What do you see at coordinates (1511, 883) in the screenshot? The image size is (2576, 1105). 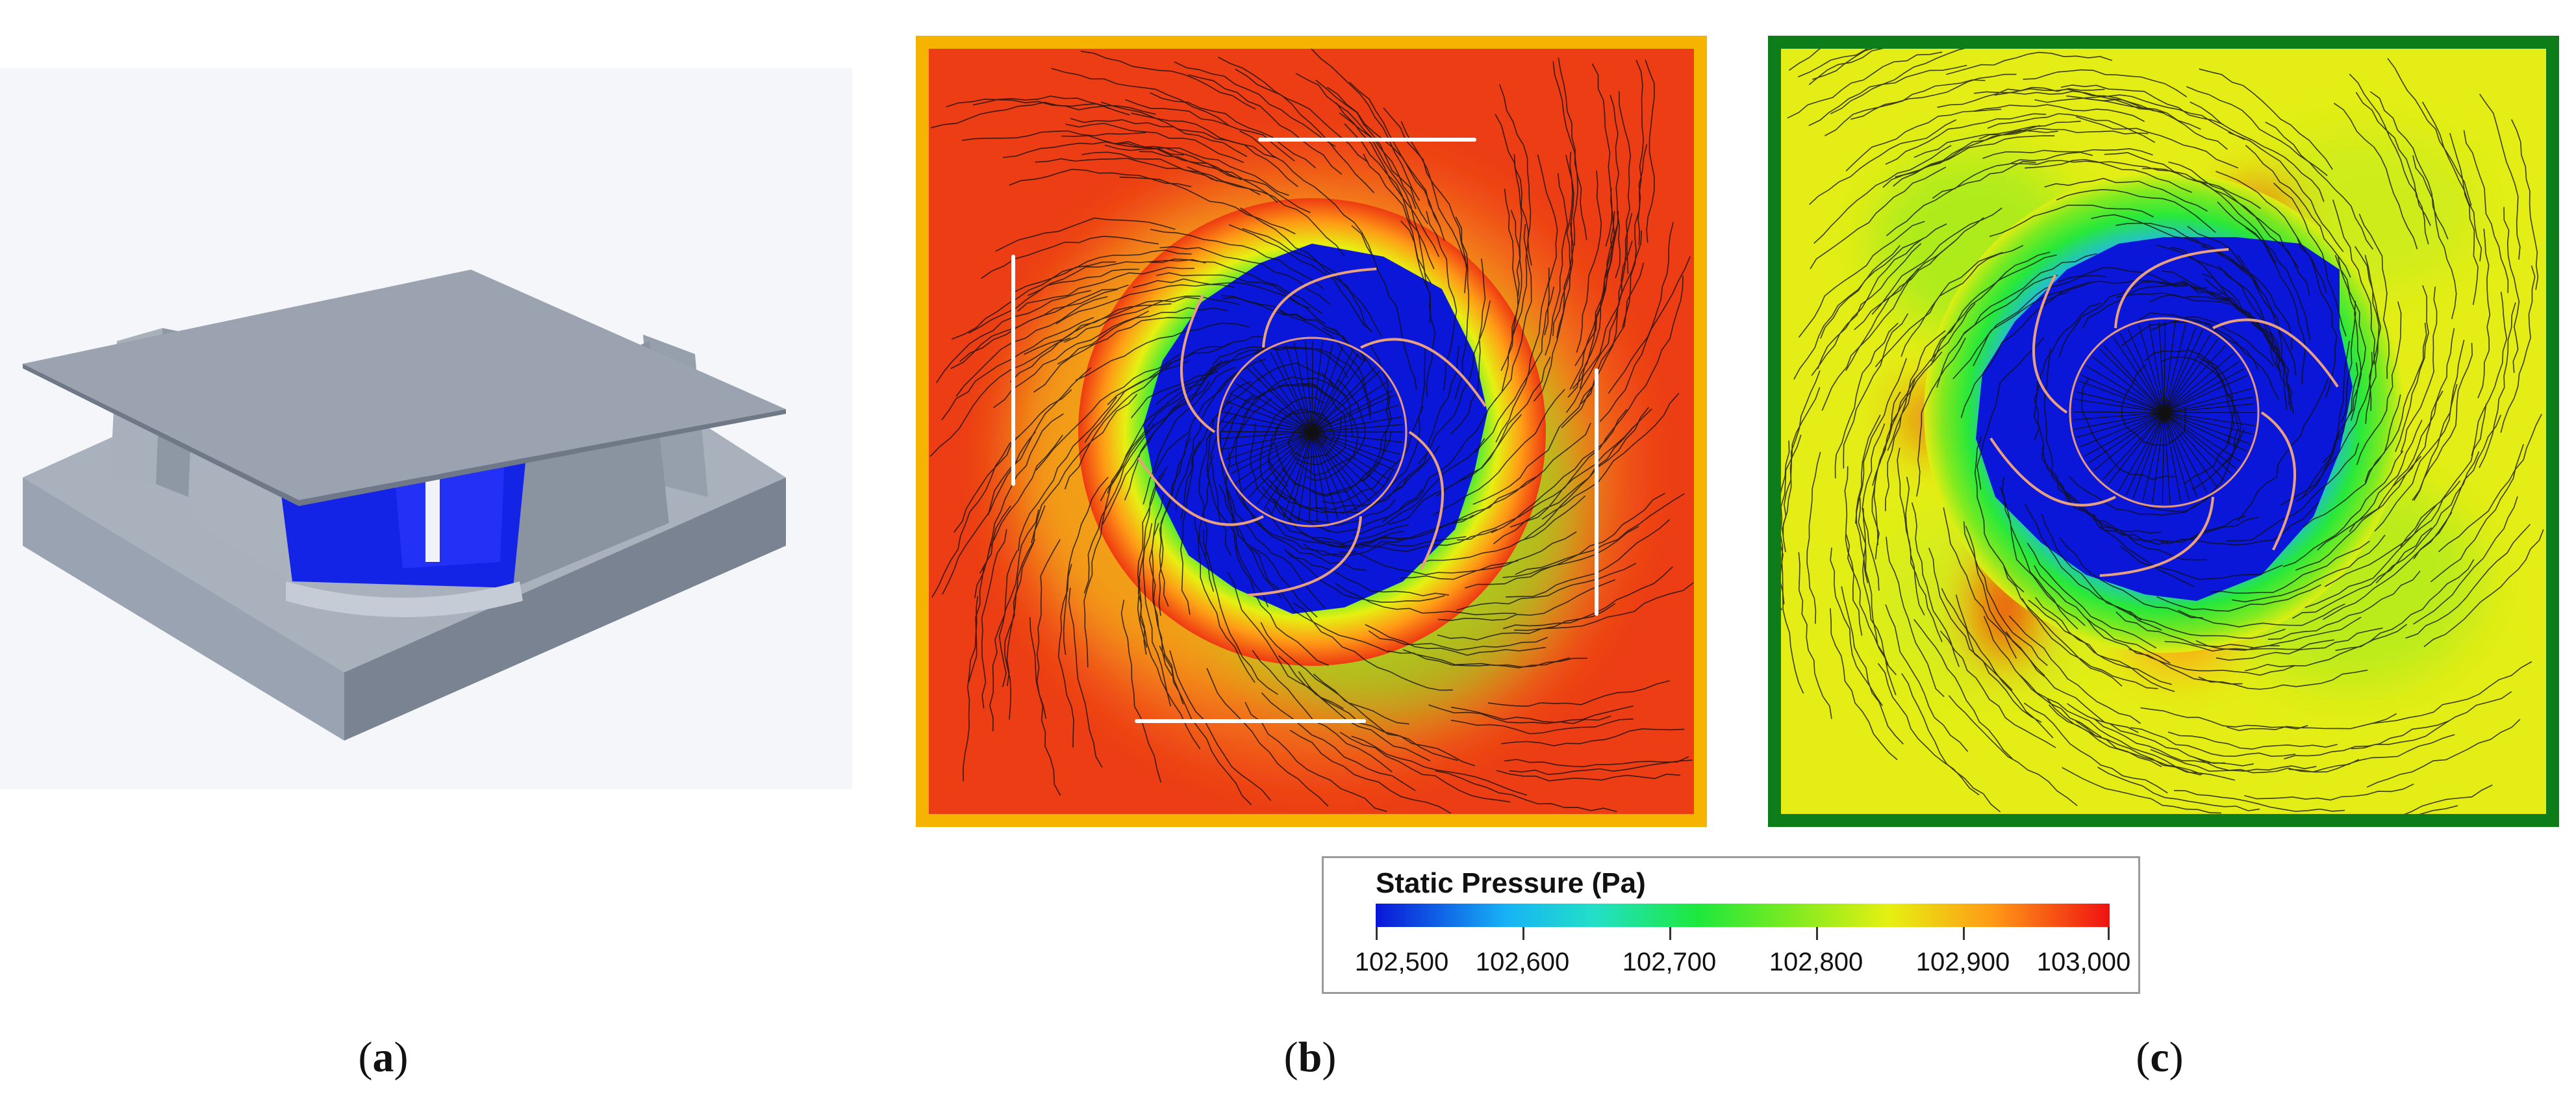 I see `colorbar-title: Static Pressure (Pa)` at bounding box center [1511, 883].